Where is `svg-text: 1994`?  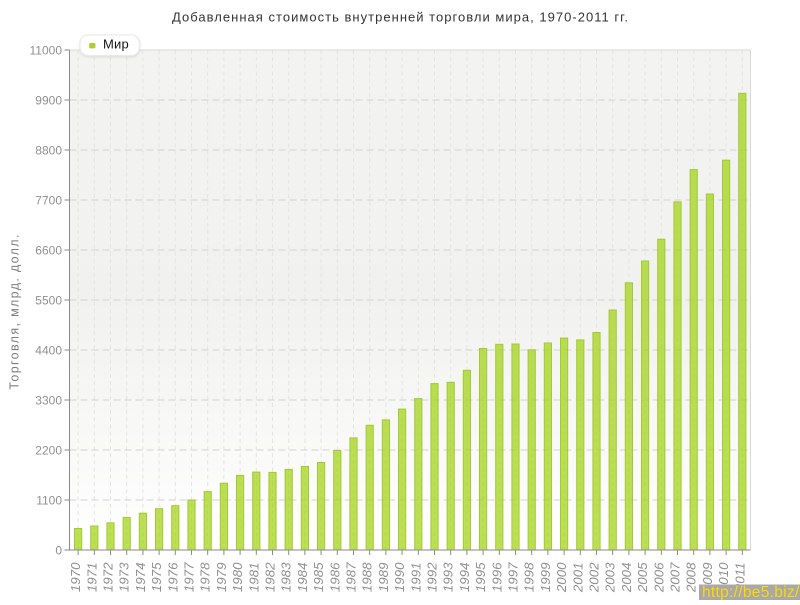 svg-text: 1994 is located at coordinates (464, 578).